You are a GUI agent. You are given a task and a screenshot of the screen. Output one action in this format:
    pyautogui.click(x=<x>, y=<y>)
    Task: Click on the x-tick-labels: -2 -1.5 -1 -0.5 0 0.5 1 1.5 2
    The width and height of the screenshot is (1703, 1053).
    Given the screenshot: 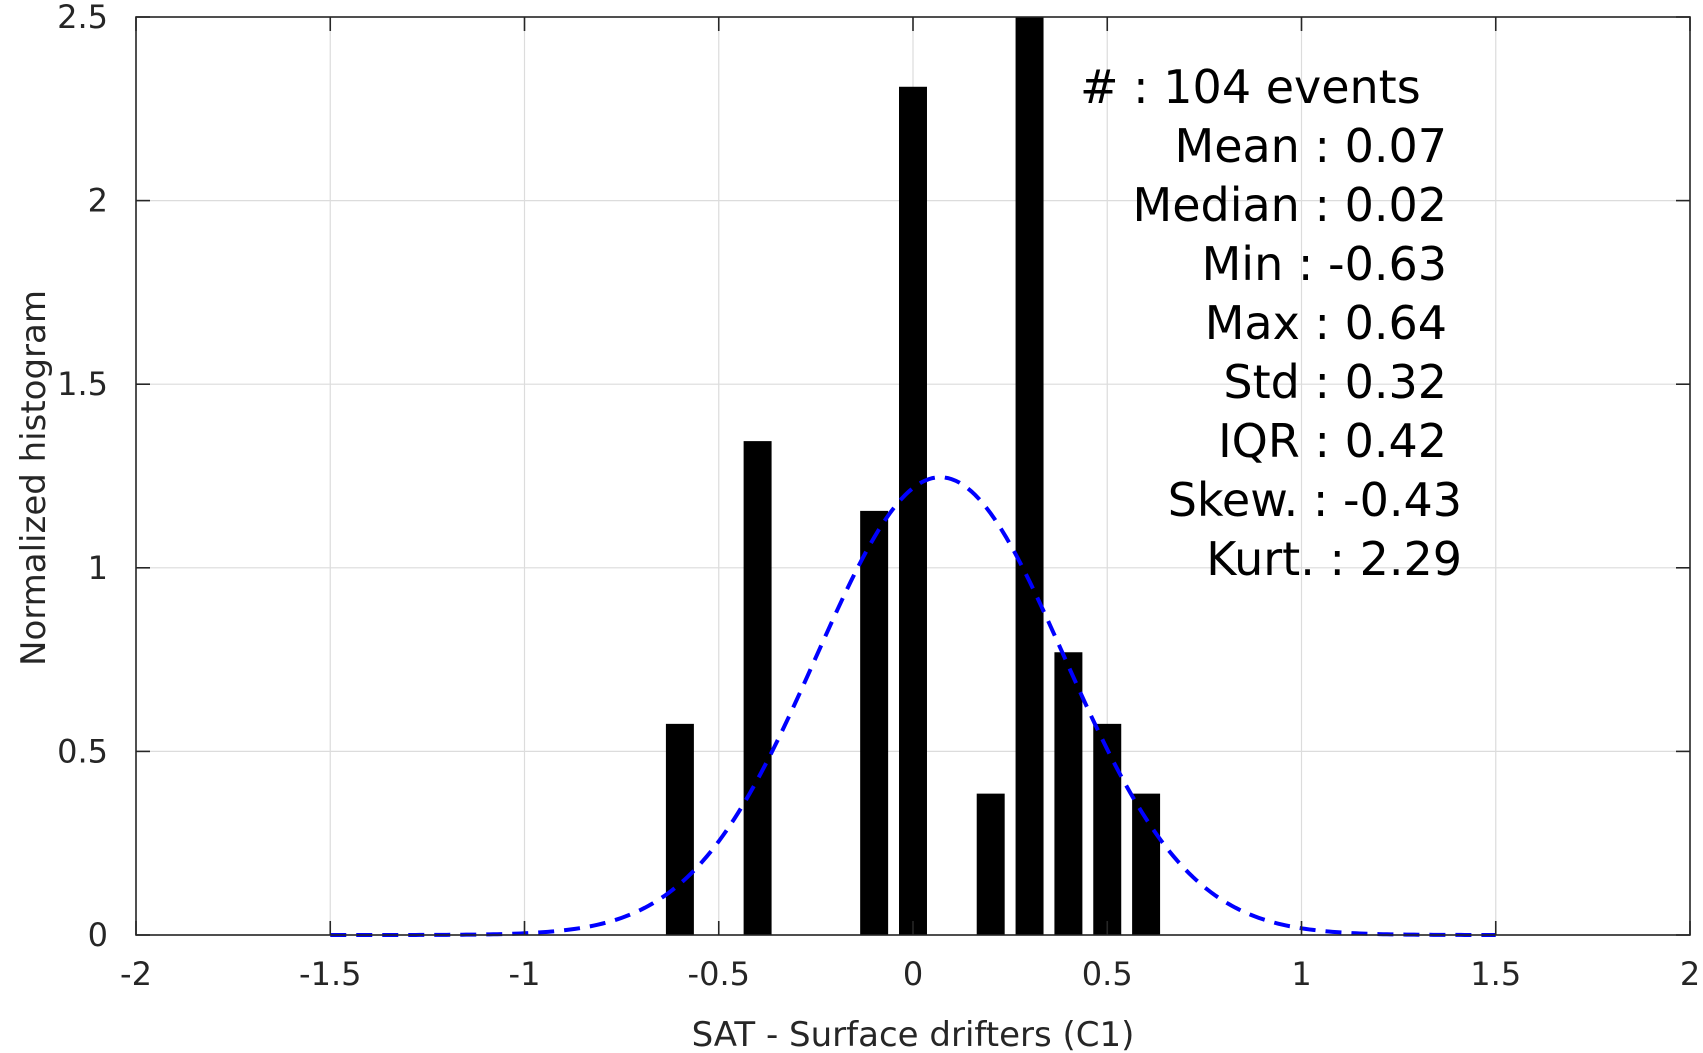 What is the action you would take?
    pyautogui.click(x=910, y=974)
    